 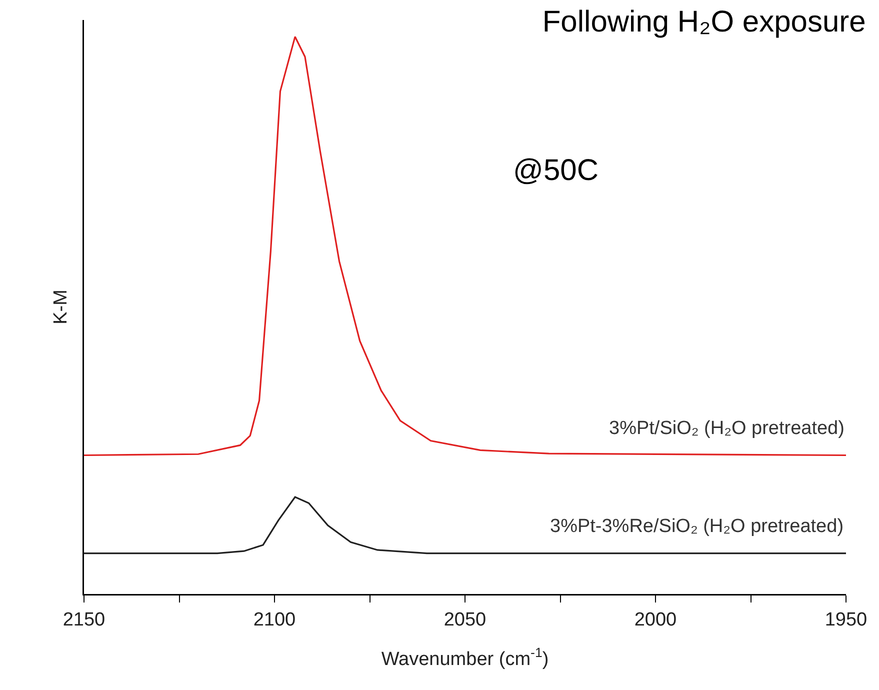 I want to click on chart-title: Following H₂O exposure, so click(x=704, y=21).